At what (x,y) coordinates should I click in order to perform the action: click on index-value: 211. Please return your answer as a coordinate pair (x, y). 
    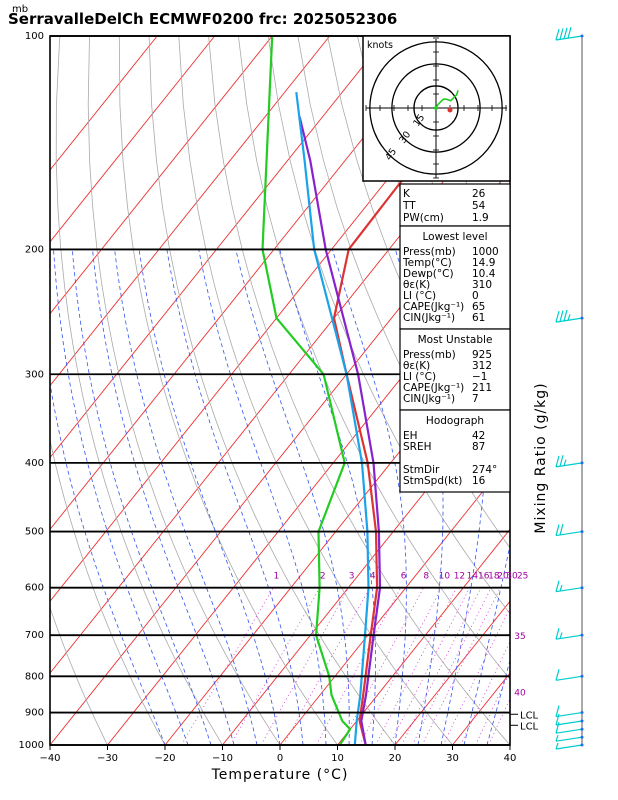
    Looking at the image, I should click on (482, 388).